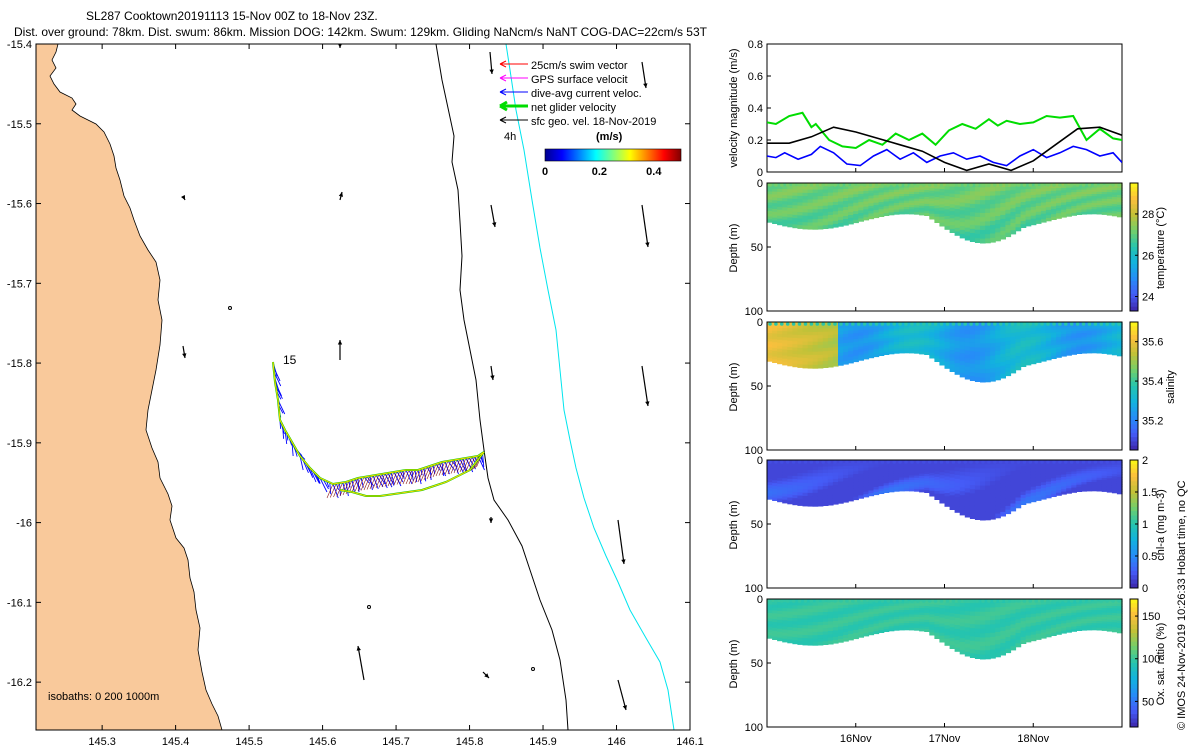 This screenshot has height=750, width=1200. Describe the element at coordinates (543, 742) in the screenshot. I see `lon-tick-label: 145.9` at that location.